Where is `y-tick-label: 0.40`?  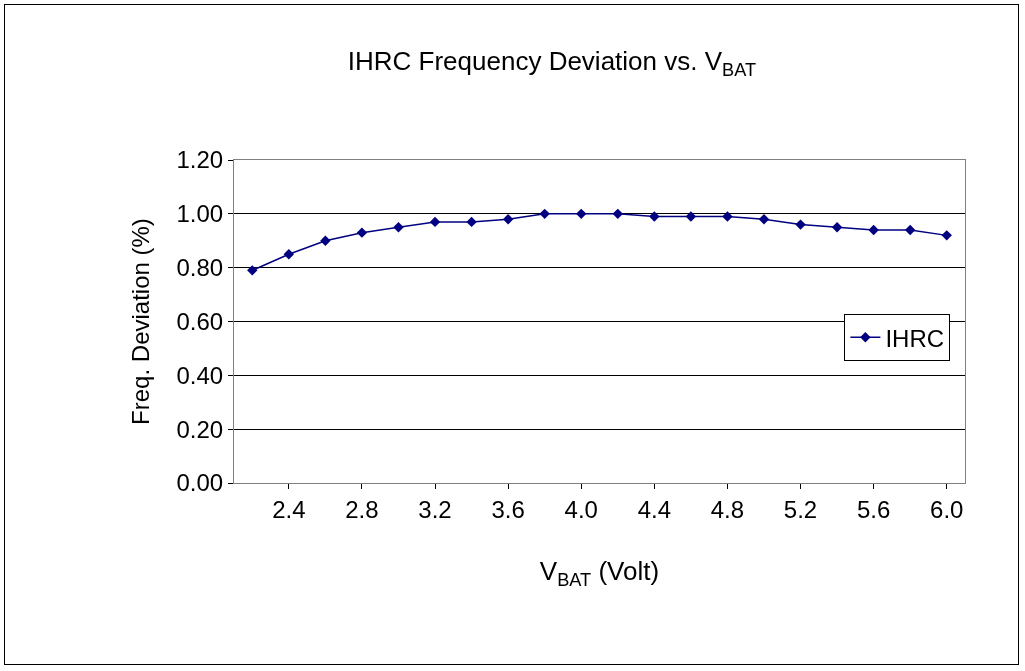 y-tick-label: 0.40 is located at coordinates (200, 375).